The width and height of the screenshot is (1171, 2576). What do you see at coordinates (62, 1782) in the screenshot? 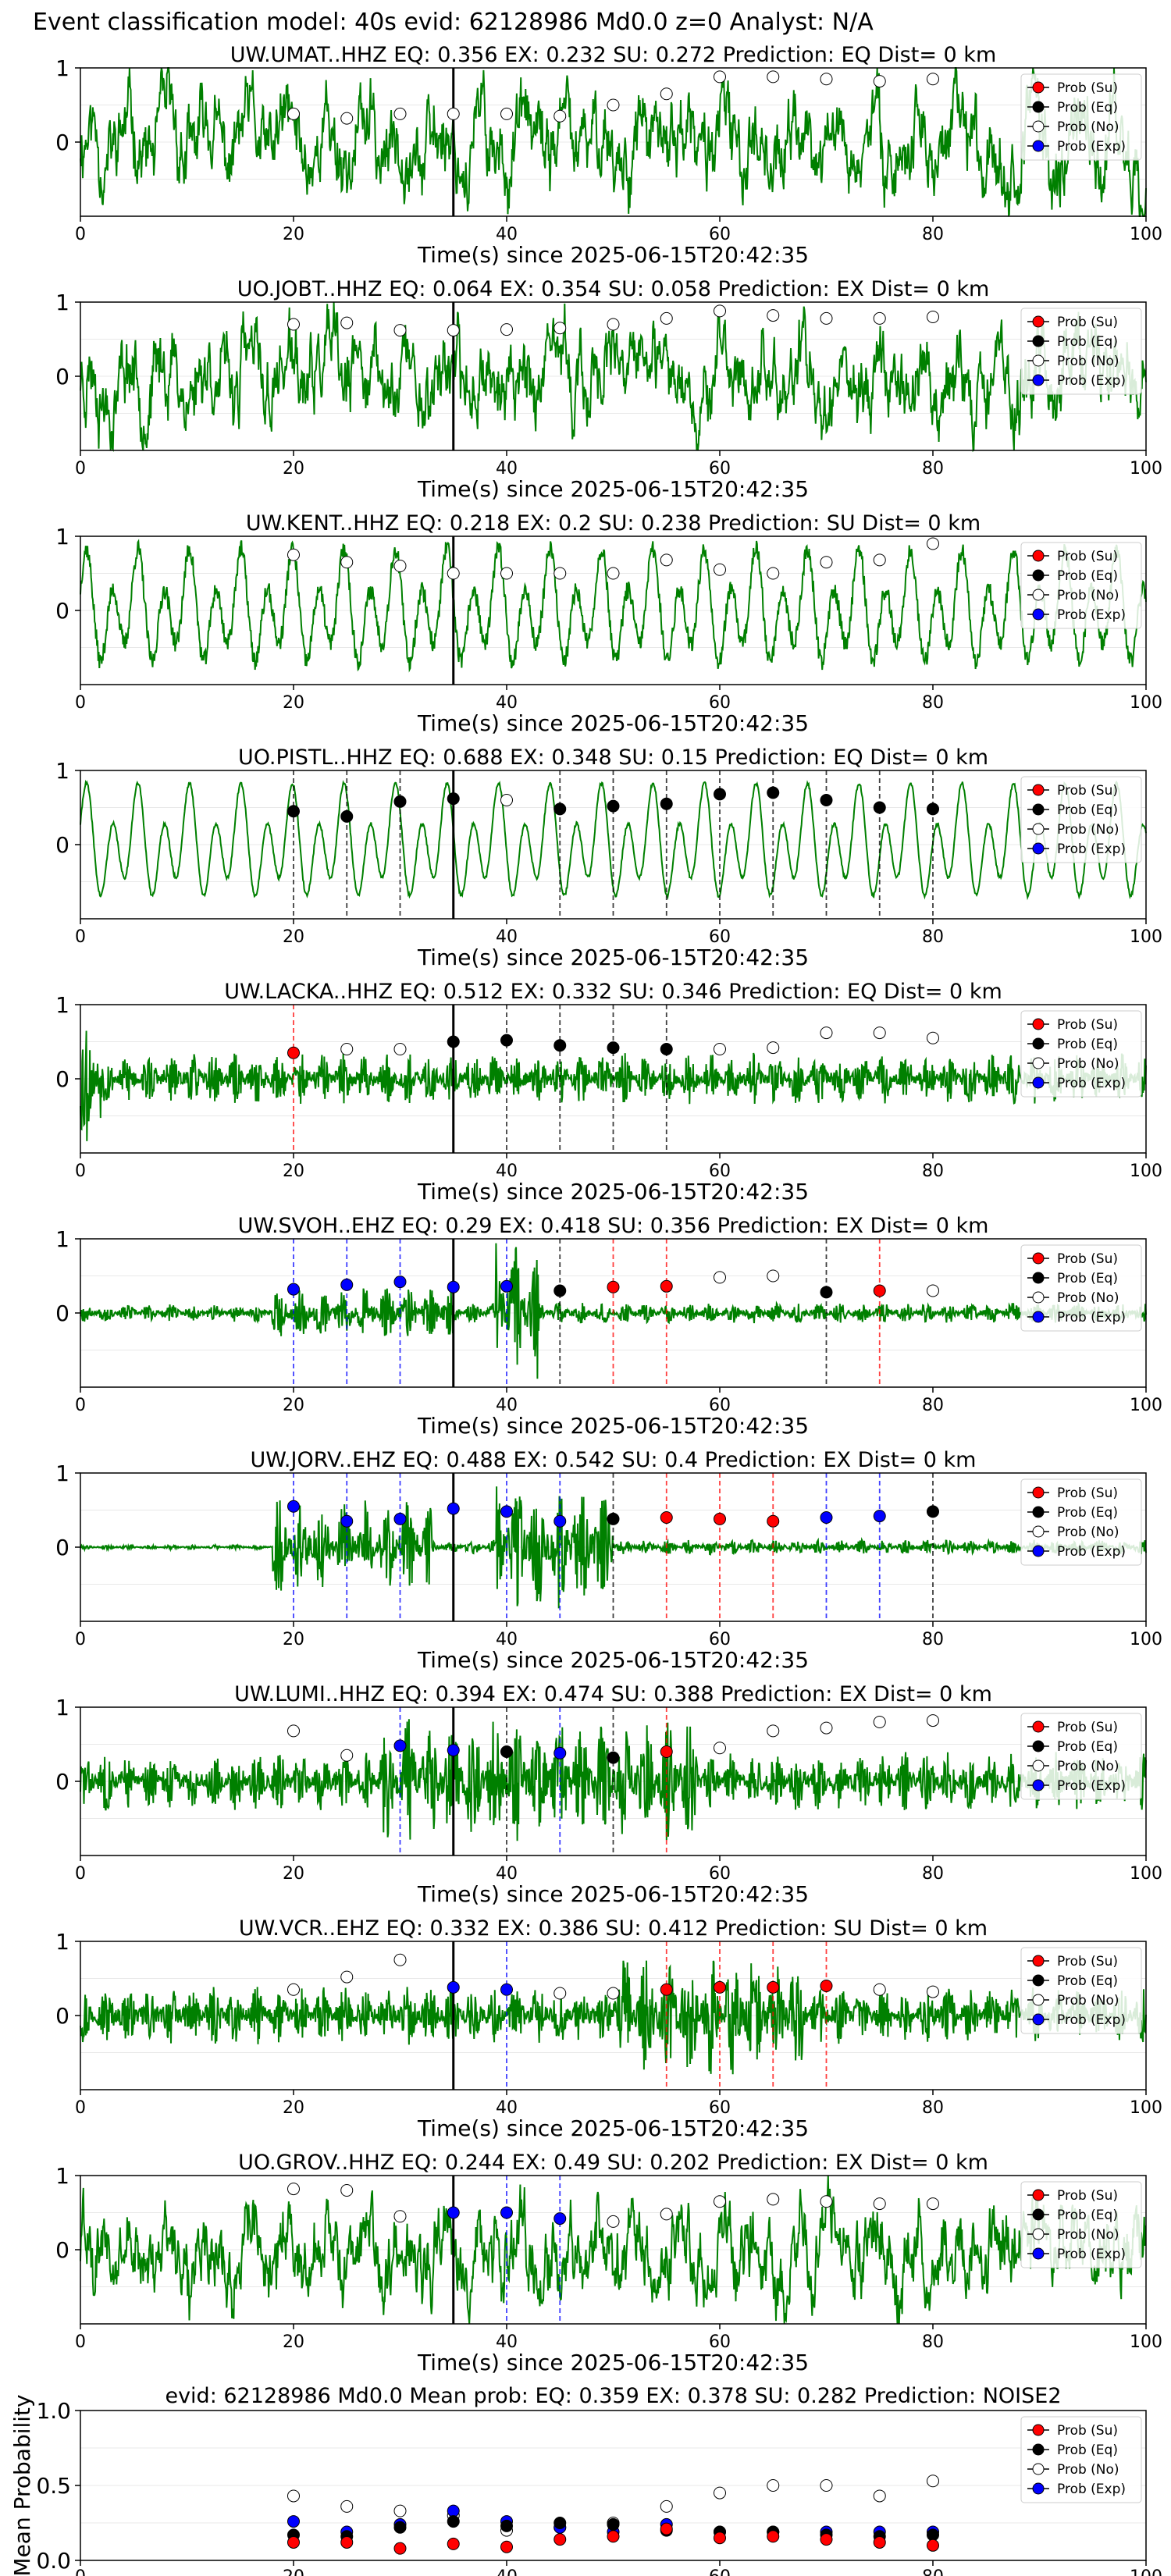
I see `y-tick-label: 0` at bounding box center [62, 1782].